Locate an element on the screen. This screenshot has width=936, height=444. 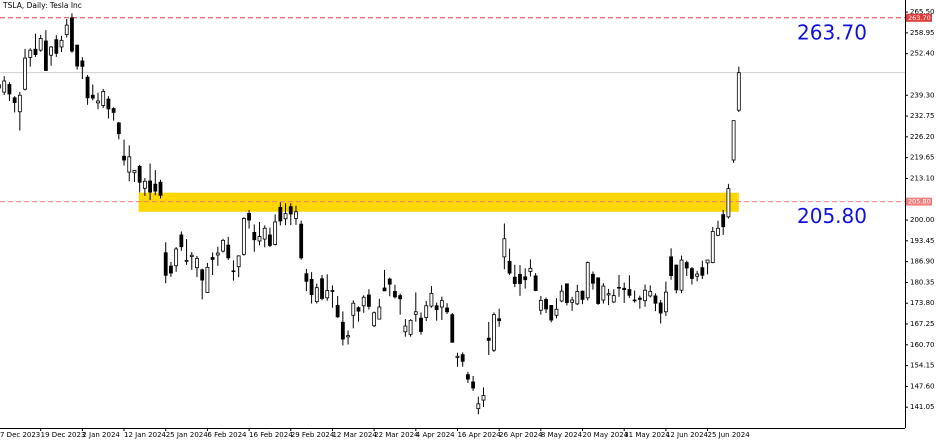
x-tick-label: 16 Apr 2024 is located at coordinates (479, 435).